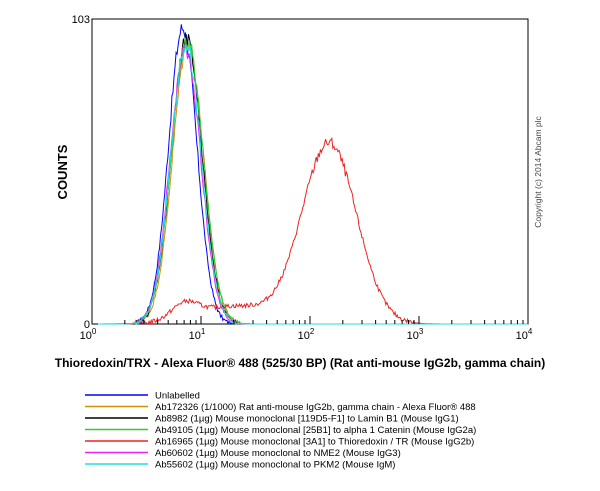 The image size is (600, 491). I want to click on y-tick-label: 0, so click(87, 325).